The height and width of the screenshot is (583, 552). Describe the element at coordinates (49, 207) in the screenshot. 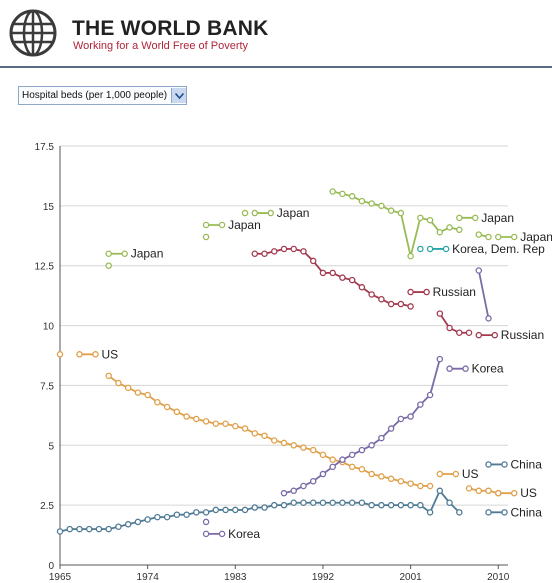

I see `y-tick-label: 15` at that location.